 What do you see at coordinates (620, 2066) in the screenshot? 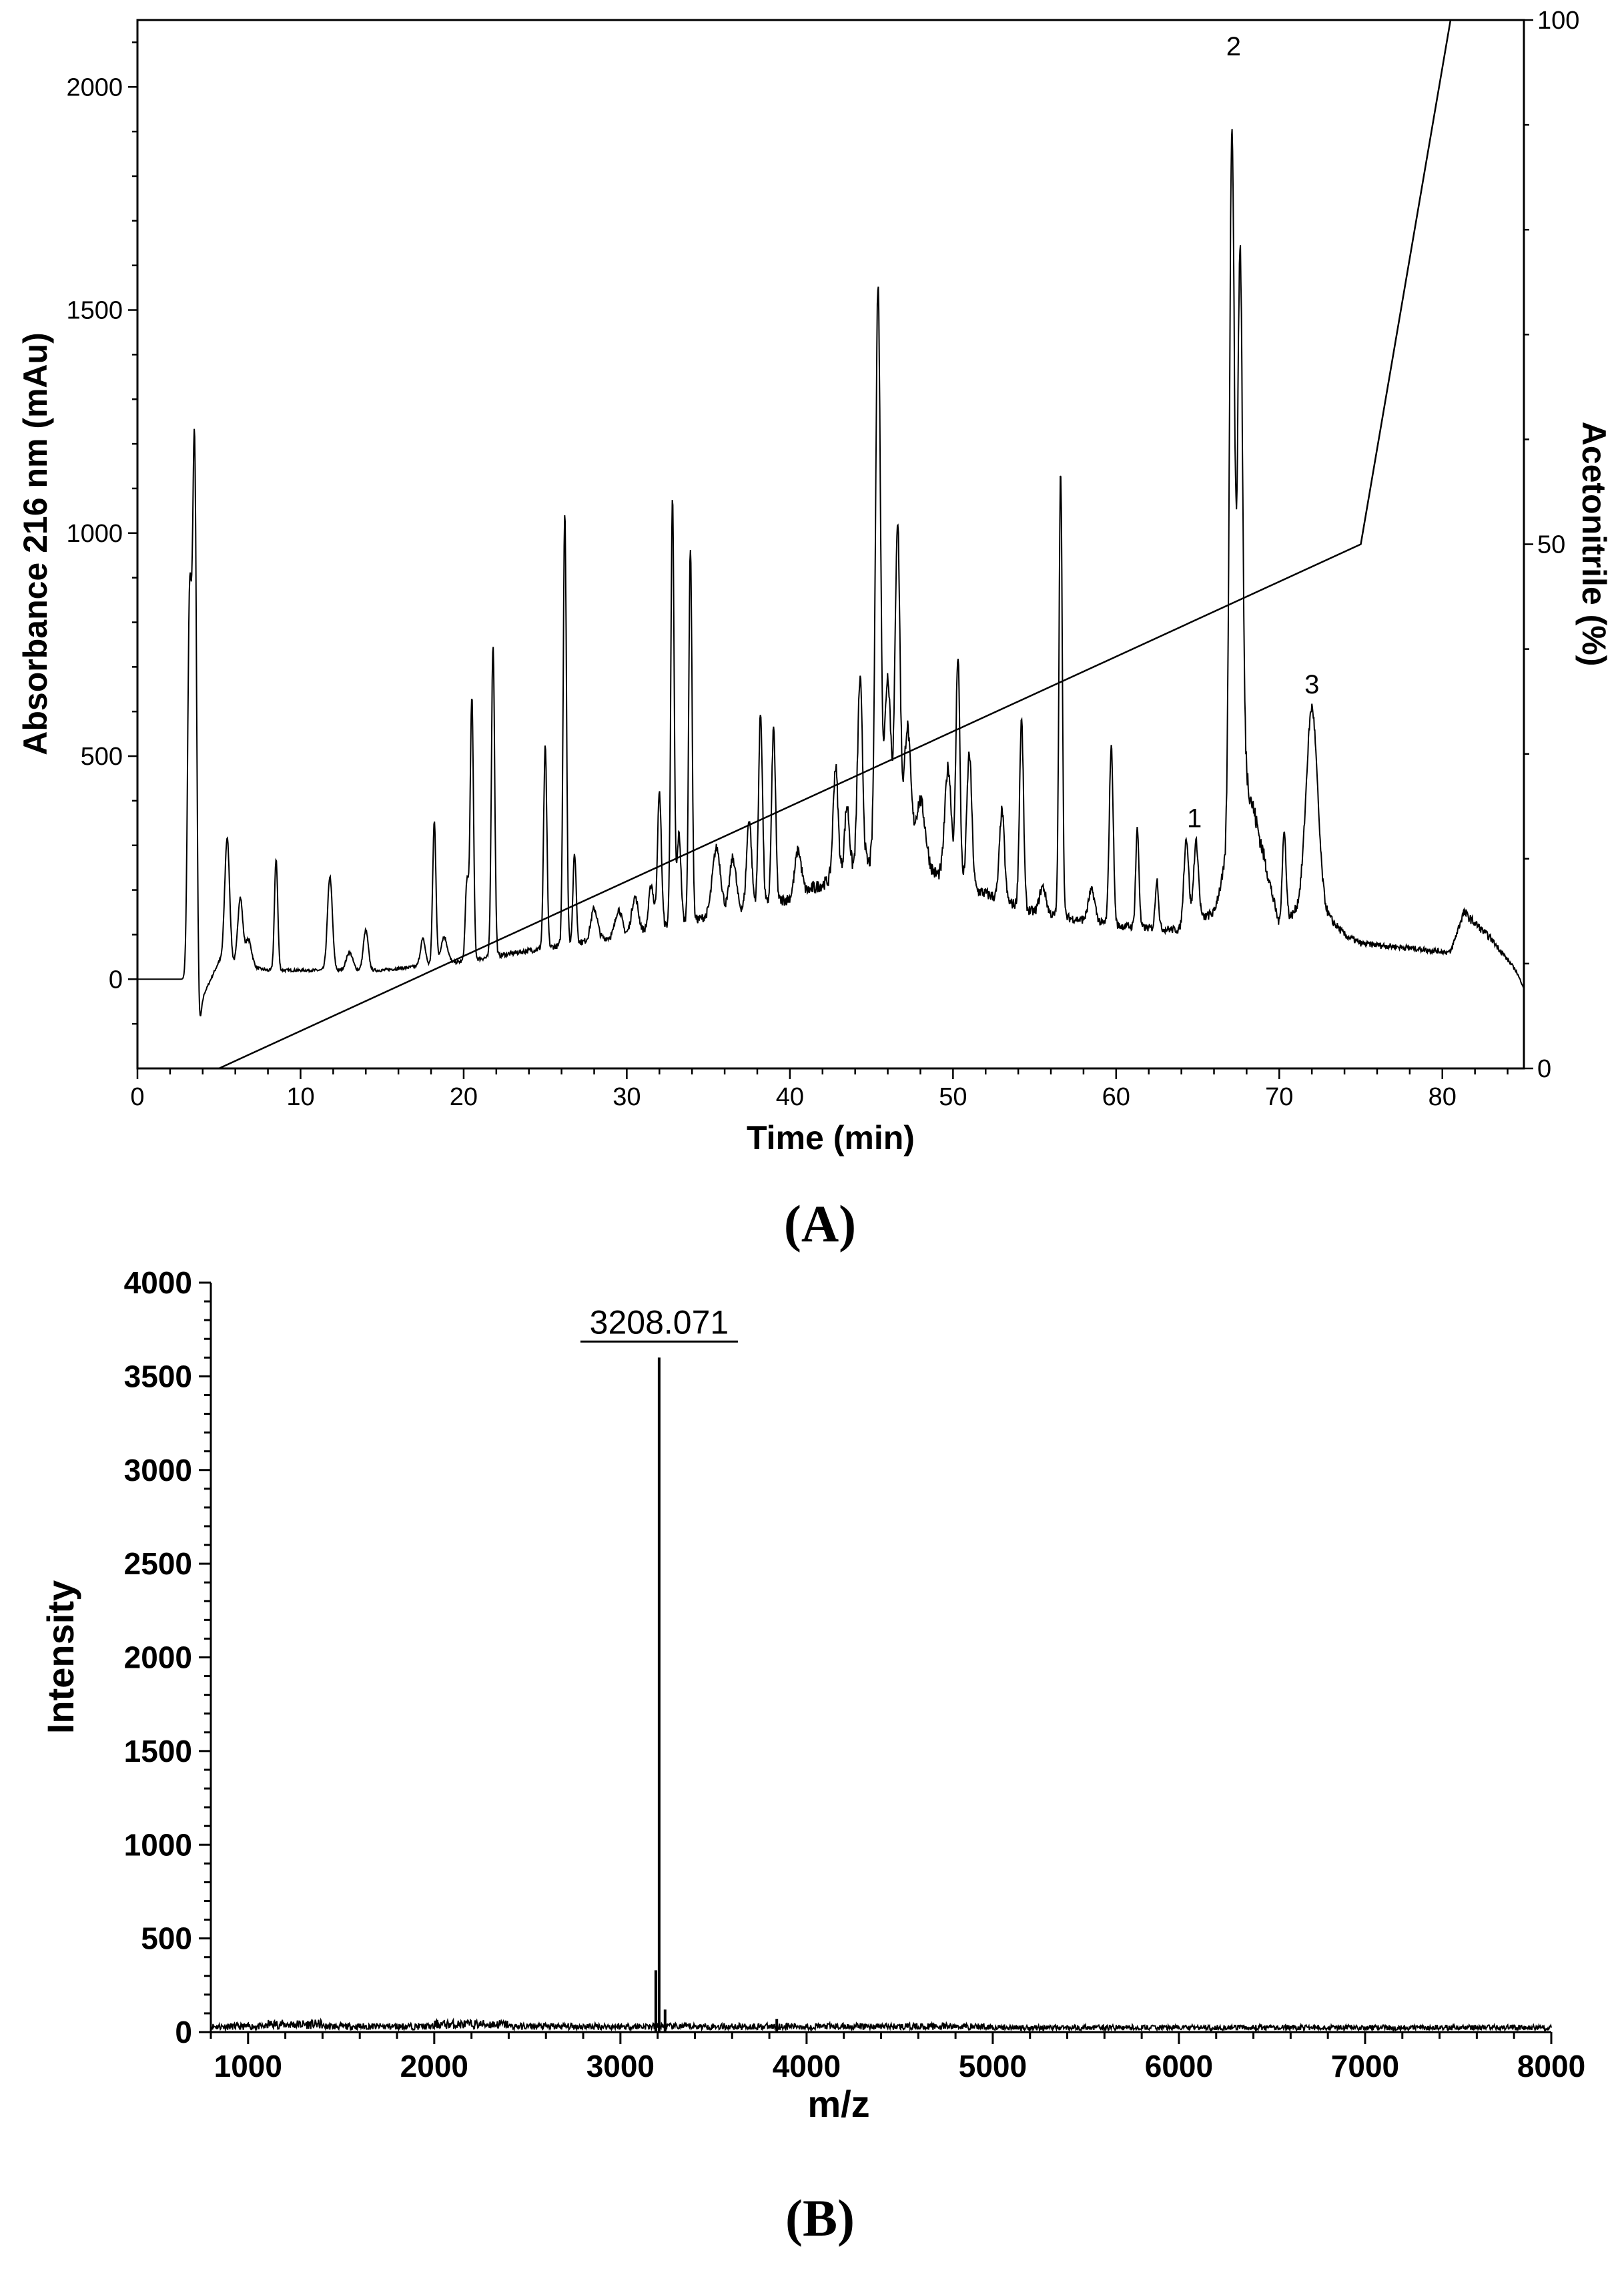
I see `x-tick-label: 3000` at bounding box center [620, 2066].